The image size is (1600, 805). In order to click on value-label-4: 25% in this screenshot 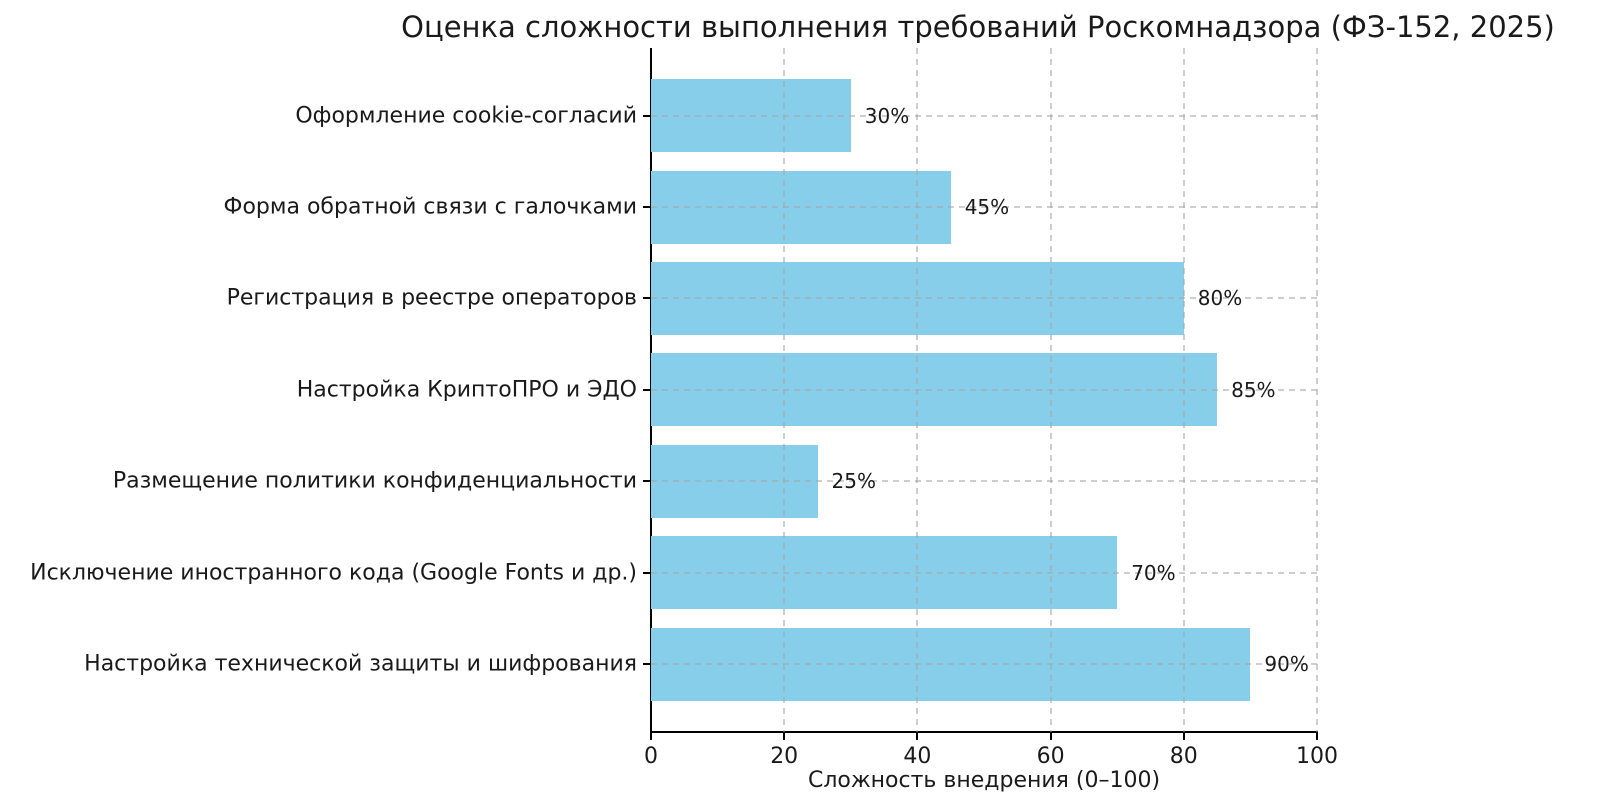, I will do `click(853, 481)`.